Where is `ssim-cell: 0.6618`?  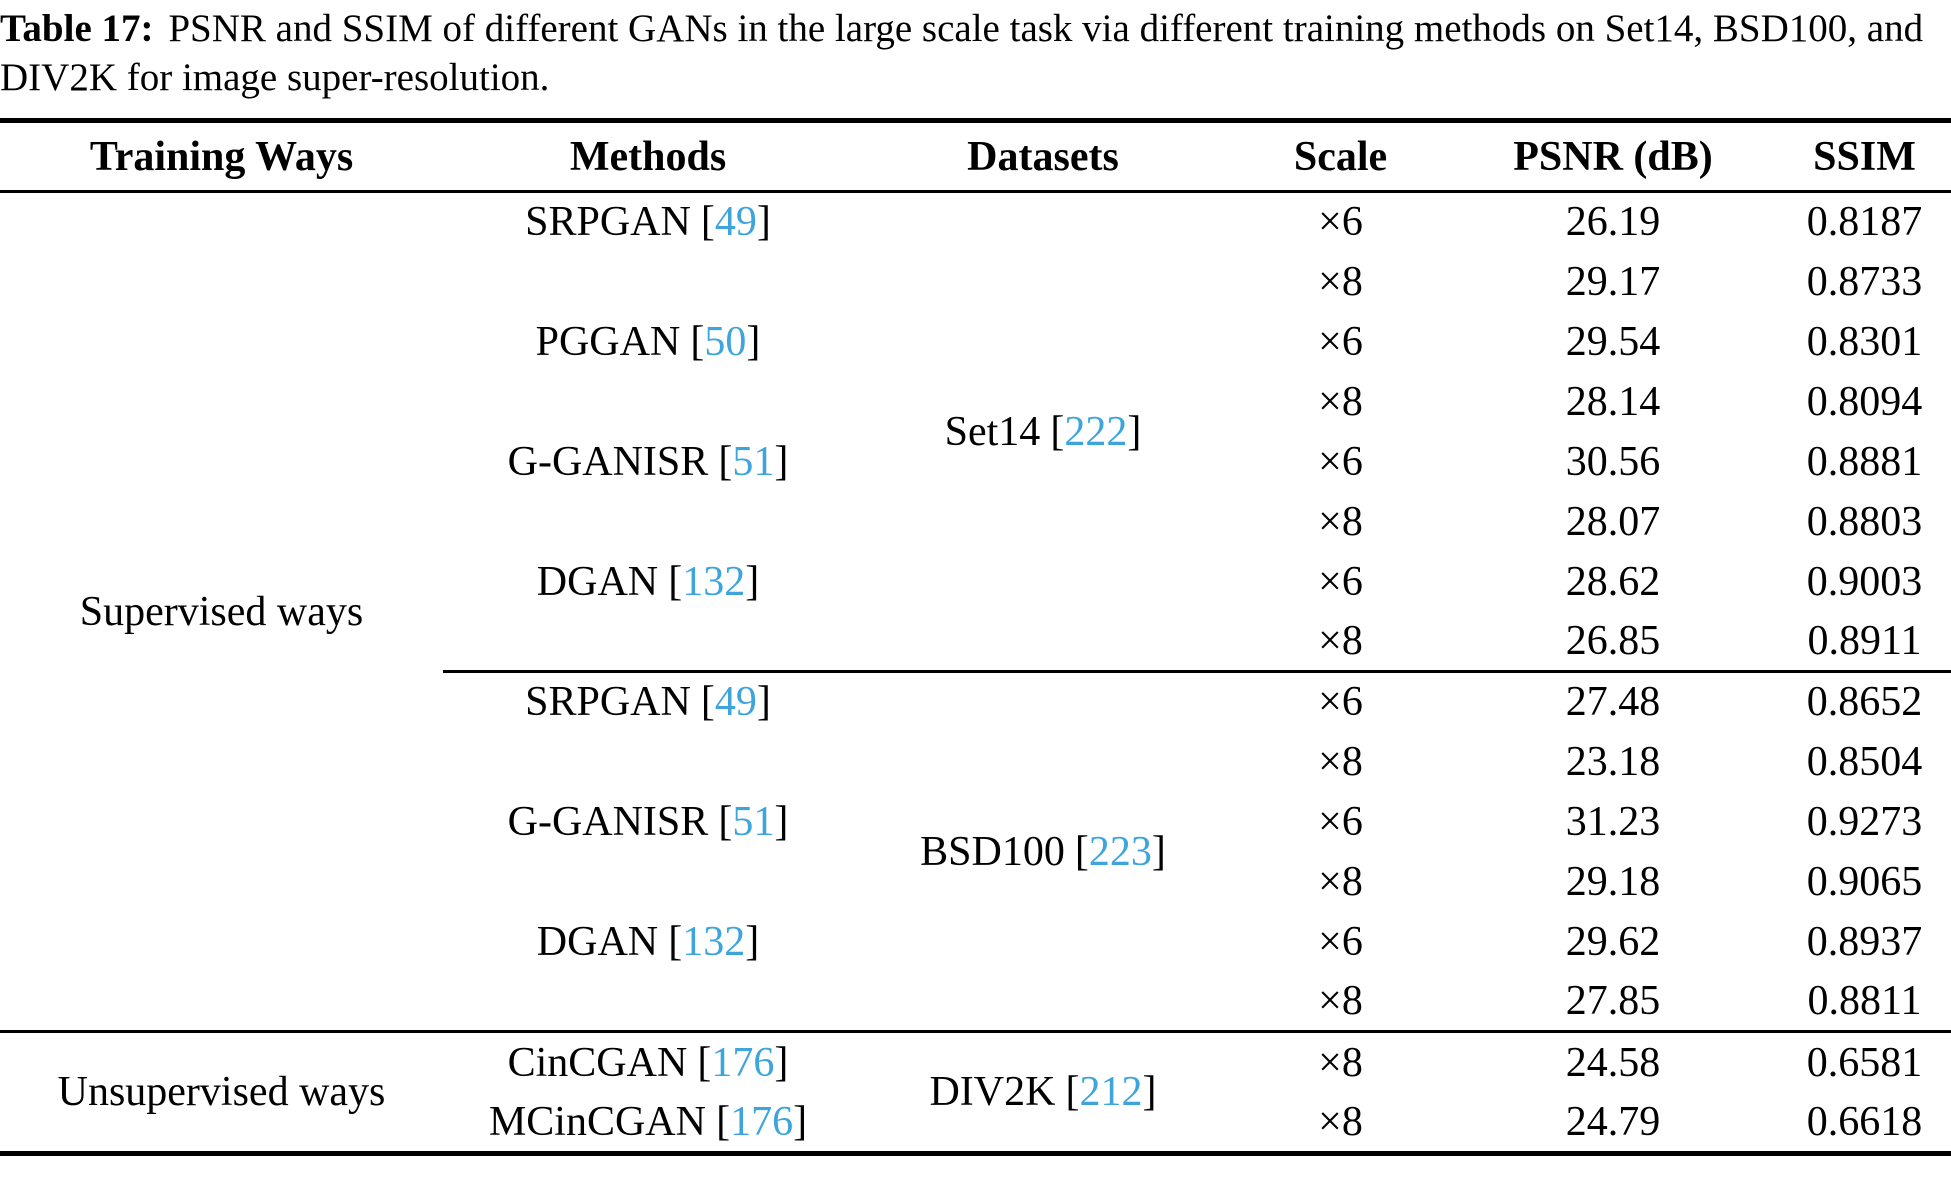 ssim-cell: 0.6618 is located at coordinates (1864, 1121).